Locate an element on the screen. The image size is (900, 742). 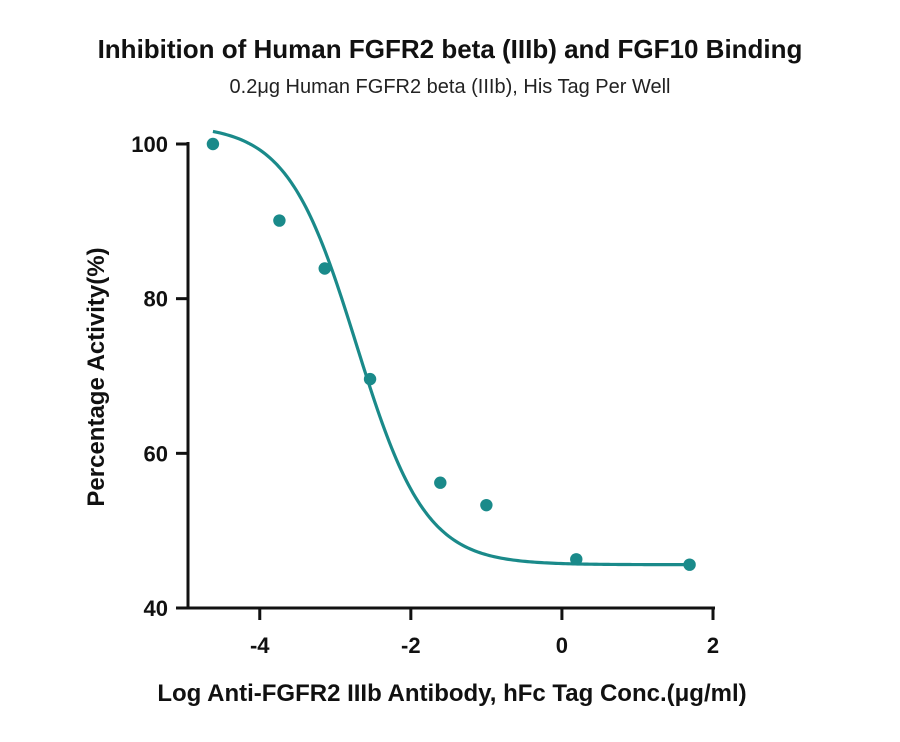
y-tick-label: 100 is located at coordinates (149, 144).